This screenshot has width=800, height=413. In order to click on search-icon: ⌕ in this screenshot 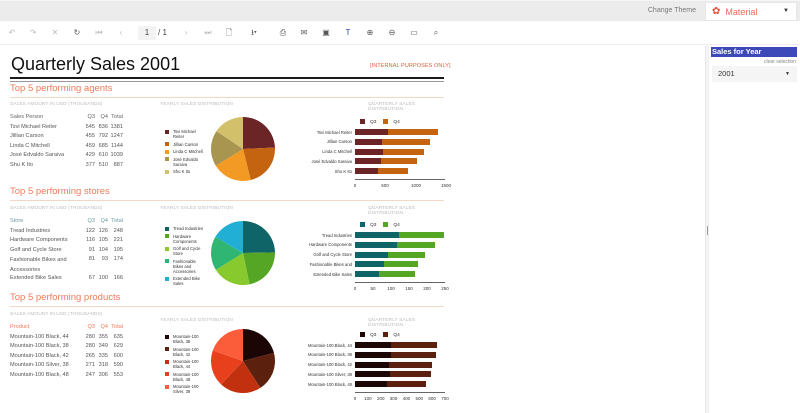, I will do `click(436, 32)`.